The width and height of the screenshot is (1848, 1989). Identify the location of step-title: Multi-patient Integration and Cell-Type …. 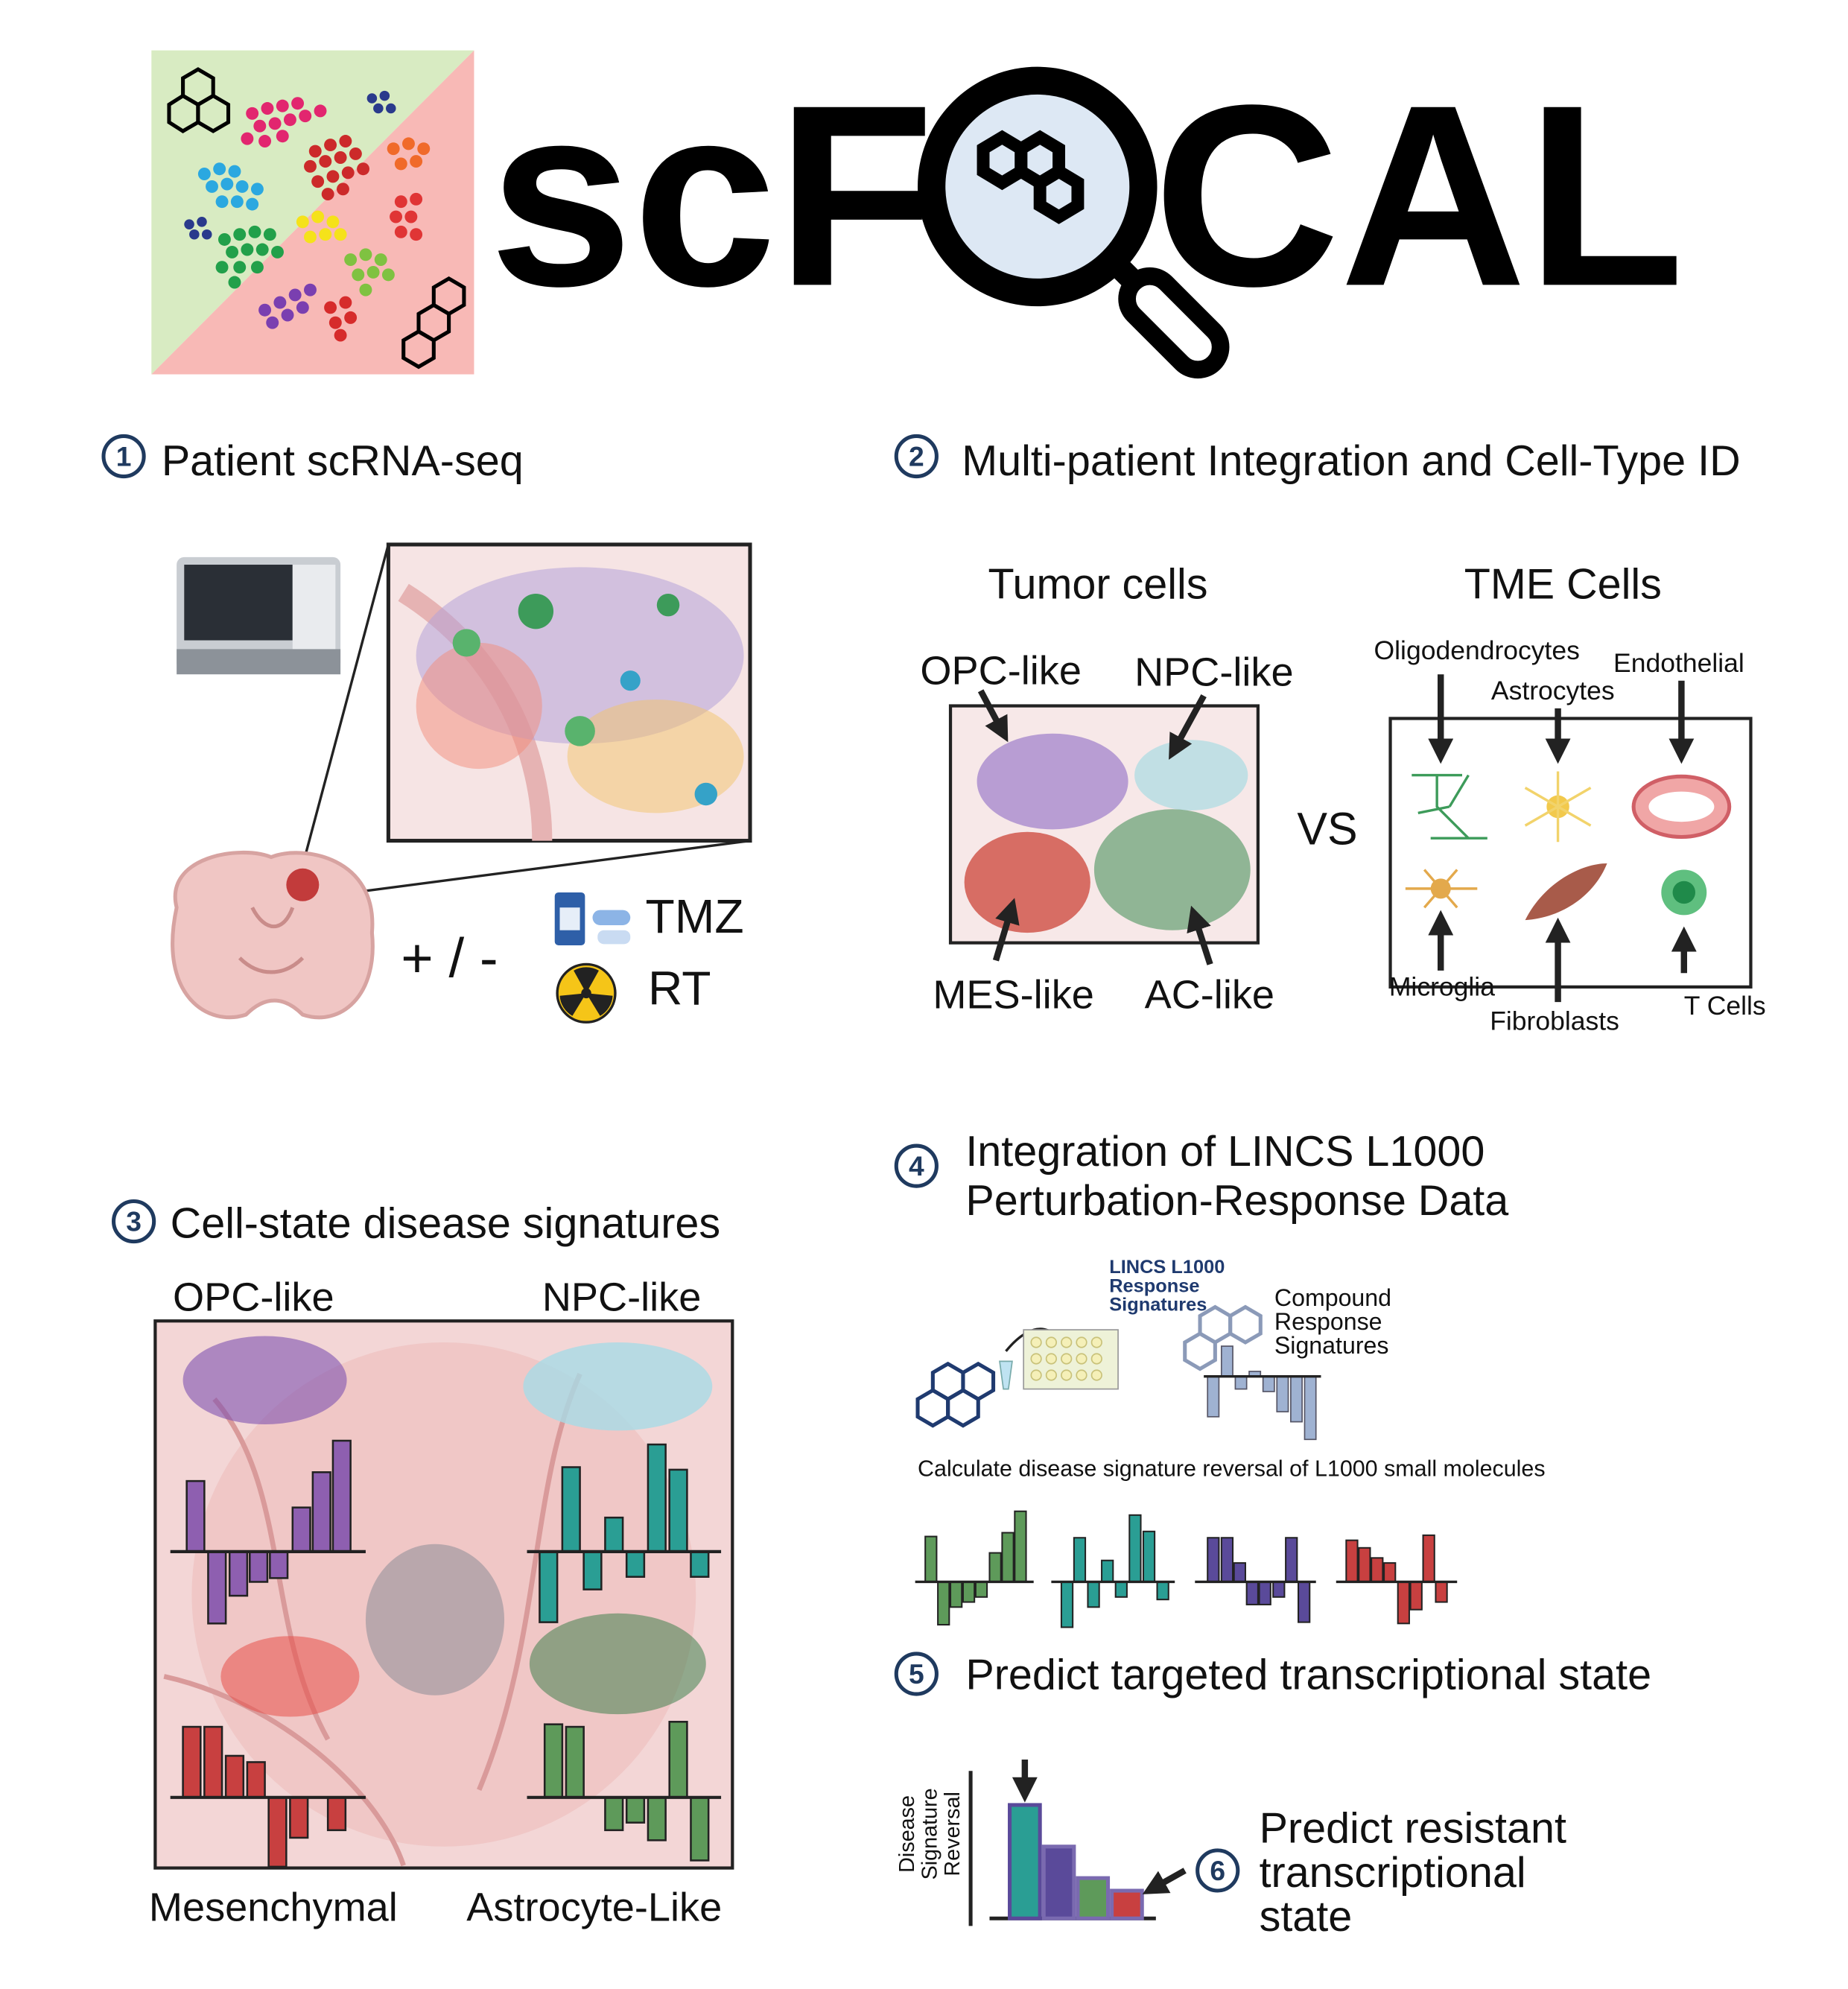
(1351, 461).